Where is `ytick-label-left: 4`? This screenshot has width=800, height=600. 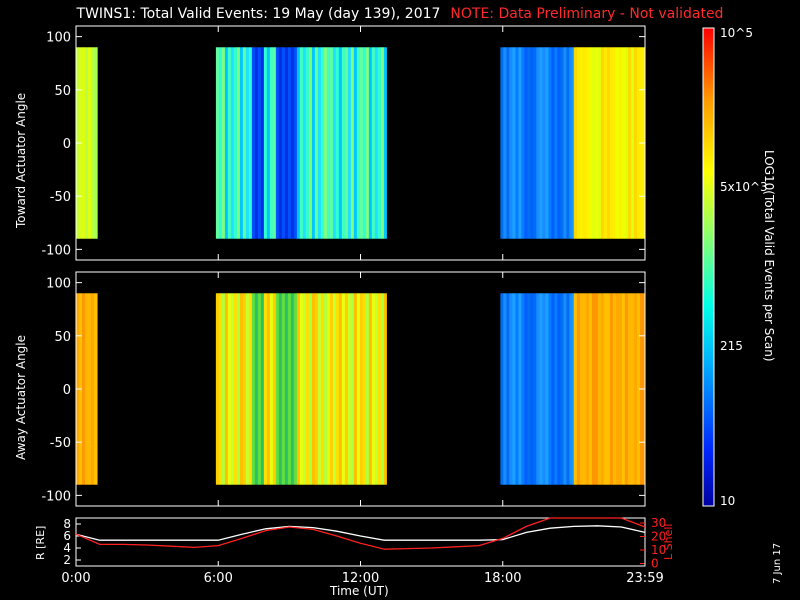
ytick-label-left: 4 is located at coordinates (67, 548).